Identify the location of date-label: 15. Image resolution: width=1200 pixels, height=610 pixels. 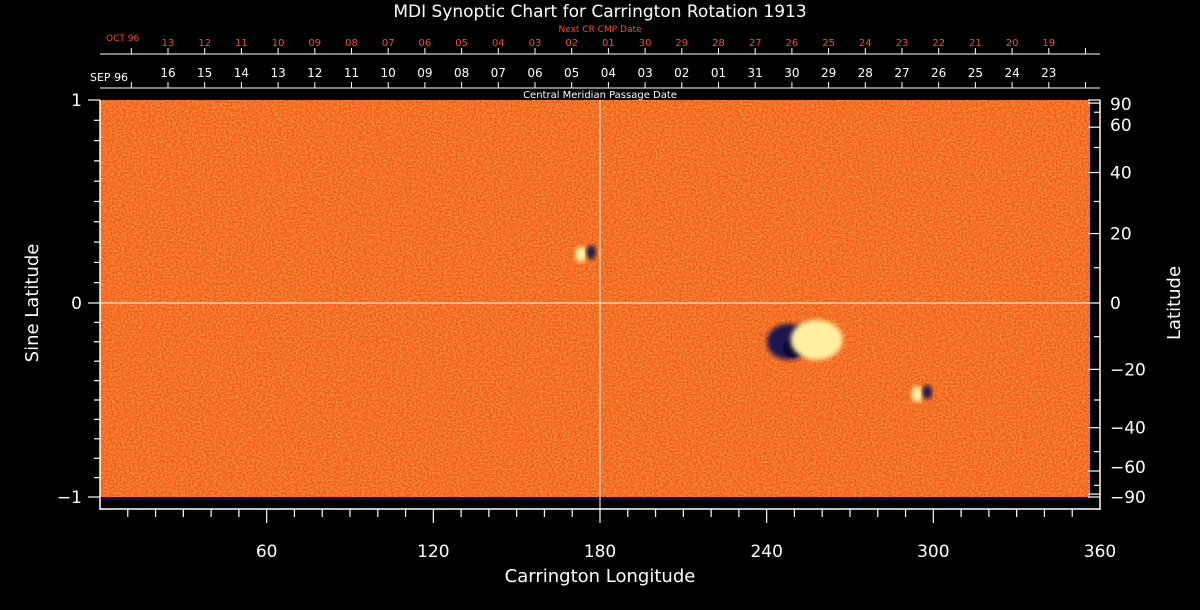
(204, 73).